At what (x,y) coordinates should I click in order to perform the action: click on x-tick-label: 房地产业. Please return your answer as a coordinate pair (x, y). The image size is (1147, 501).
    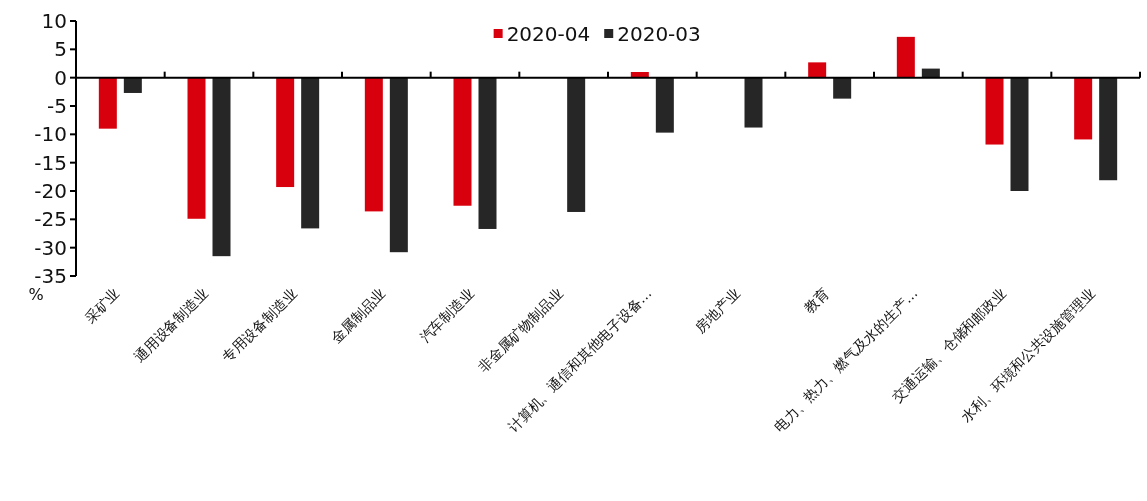
    Looking at the image, I should click on (718, 310).